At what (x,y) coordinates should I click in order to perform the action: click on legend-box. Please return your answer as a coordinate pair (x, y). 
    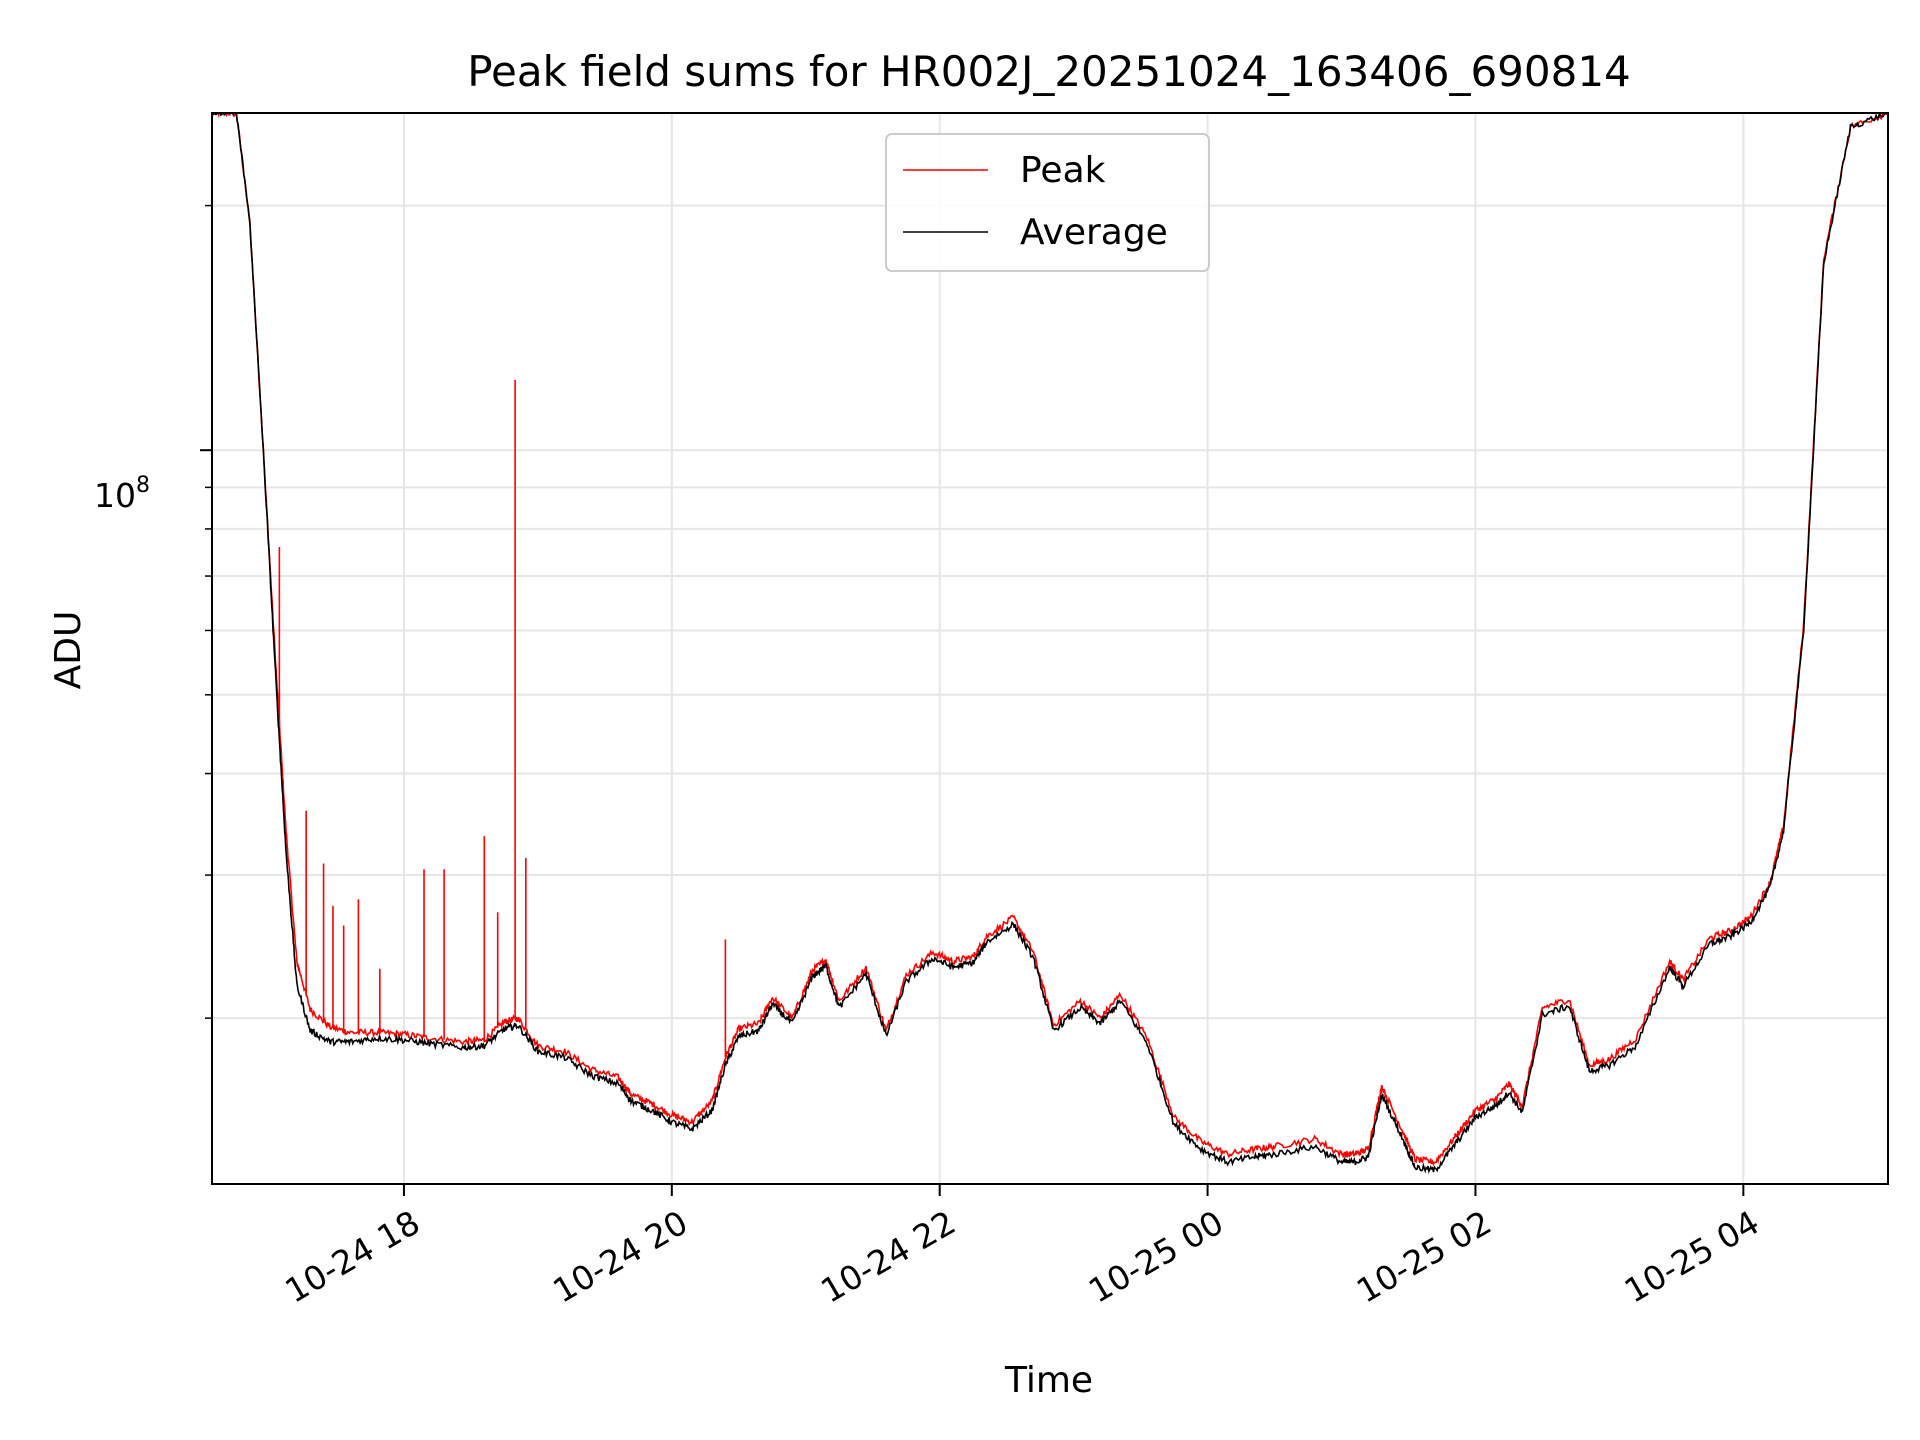
    Looking at the image, I should click on (1047, 202).